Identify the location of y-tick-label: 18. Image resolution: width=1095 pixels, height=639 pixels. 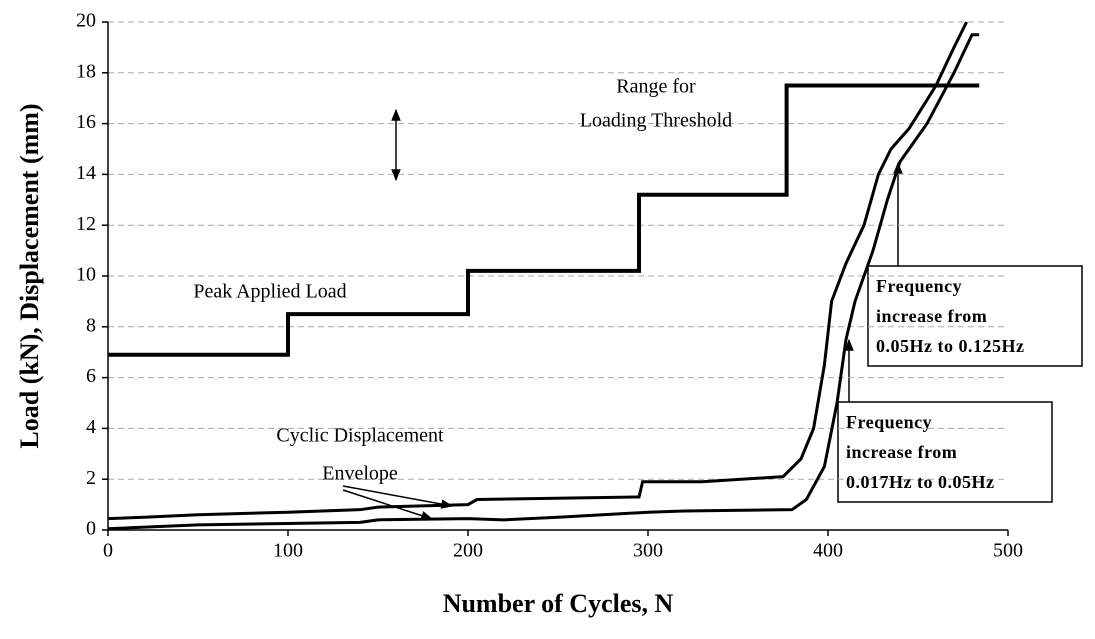
(86, 71).